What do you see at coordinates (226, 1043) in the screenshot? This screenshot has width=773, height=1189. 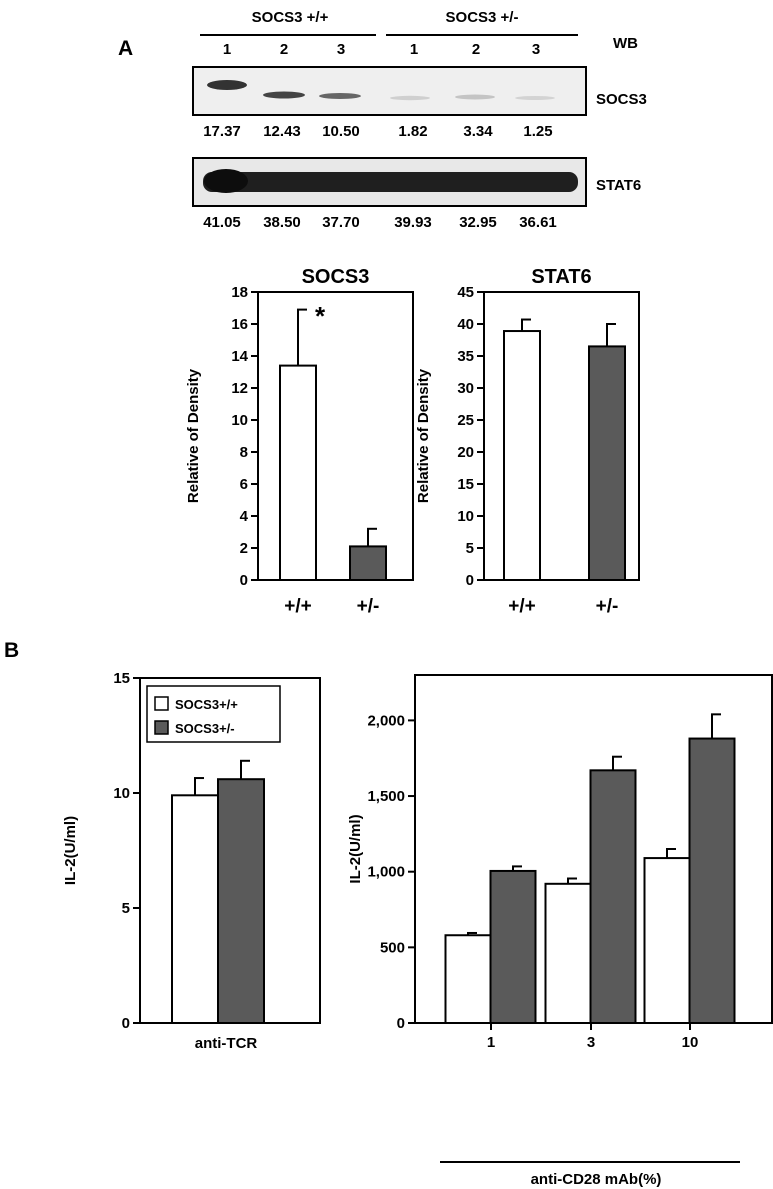 I see `x-axis-label: anti-TCR` at bounding box center [226, 1043].